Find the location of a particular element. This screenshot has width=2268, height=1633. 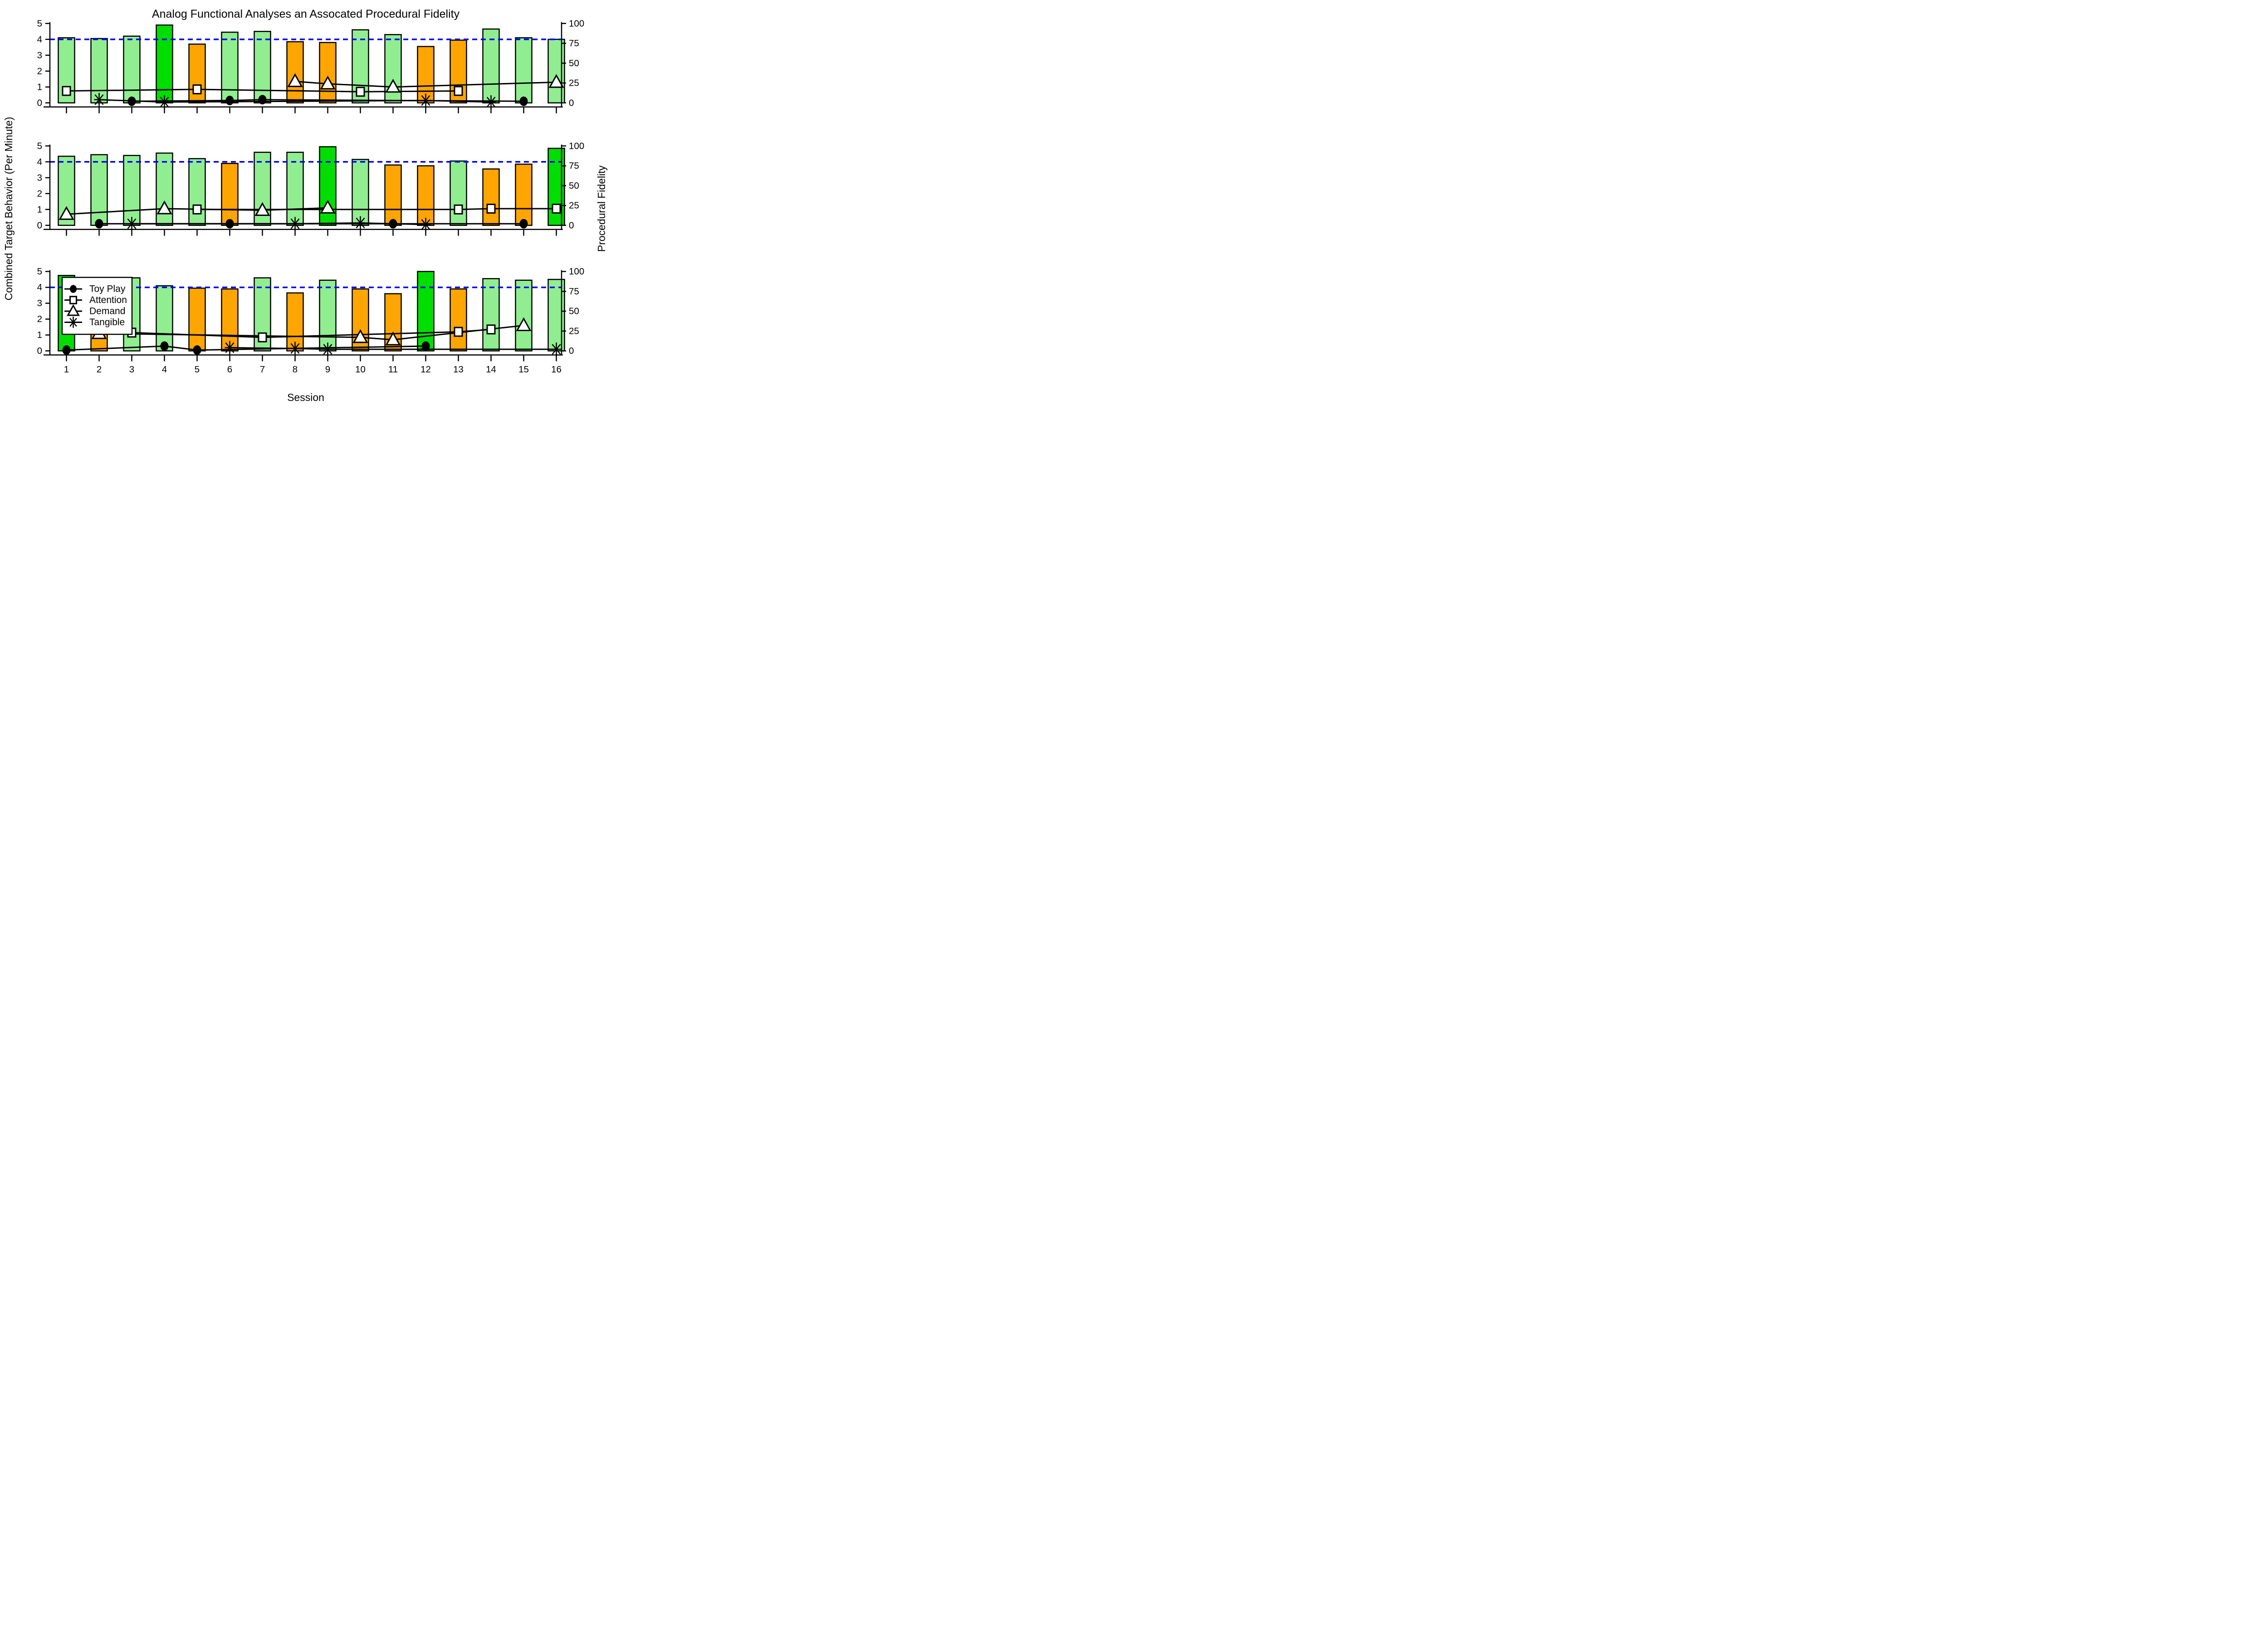

y-left-tick-label: 1 is located at coordinates (39, 335).